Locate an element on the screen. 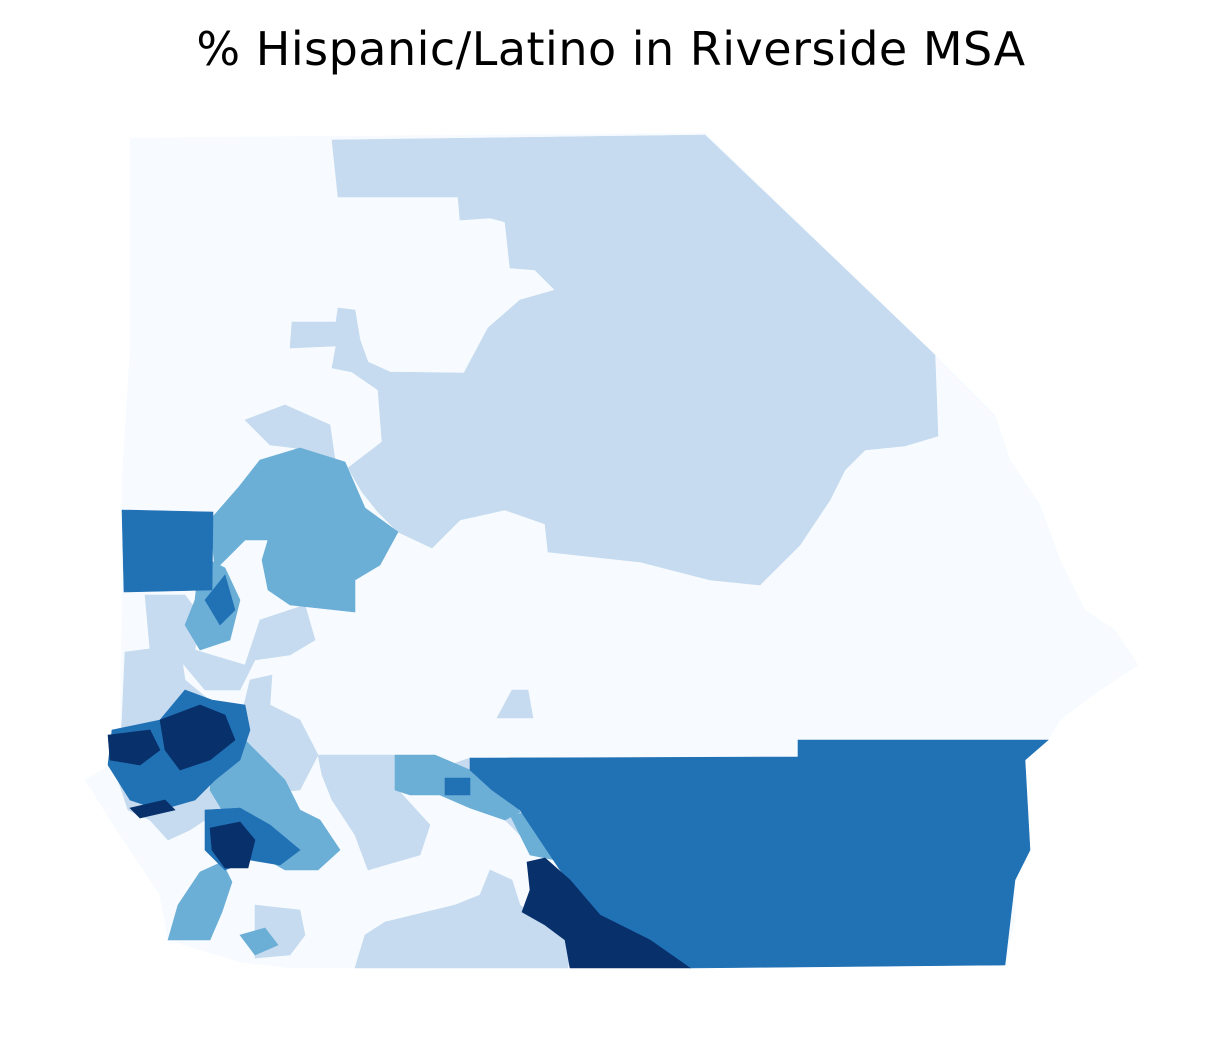 The image size is (1222, 1040). region-mountain-communities is located at coordinates (304, 530).